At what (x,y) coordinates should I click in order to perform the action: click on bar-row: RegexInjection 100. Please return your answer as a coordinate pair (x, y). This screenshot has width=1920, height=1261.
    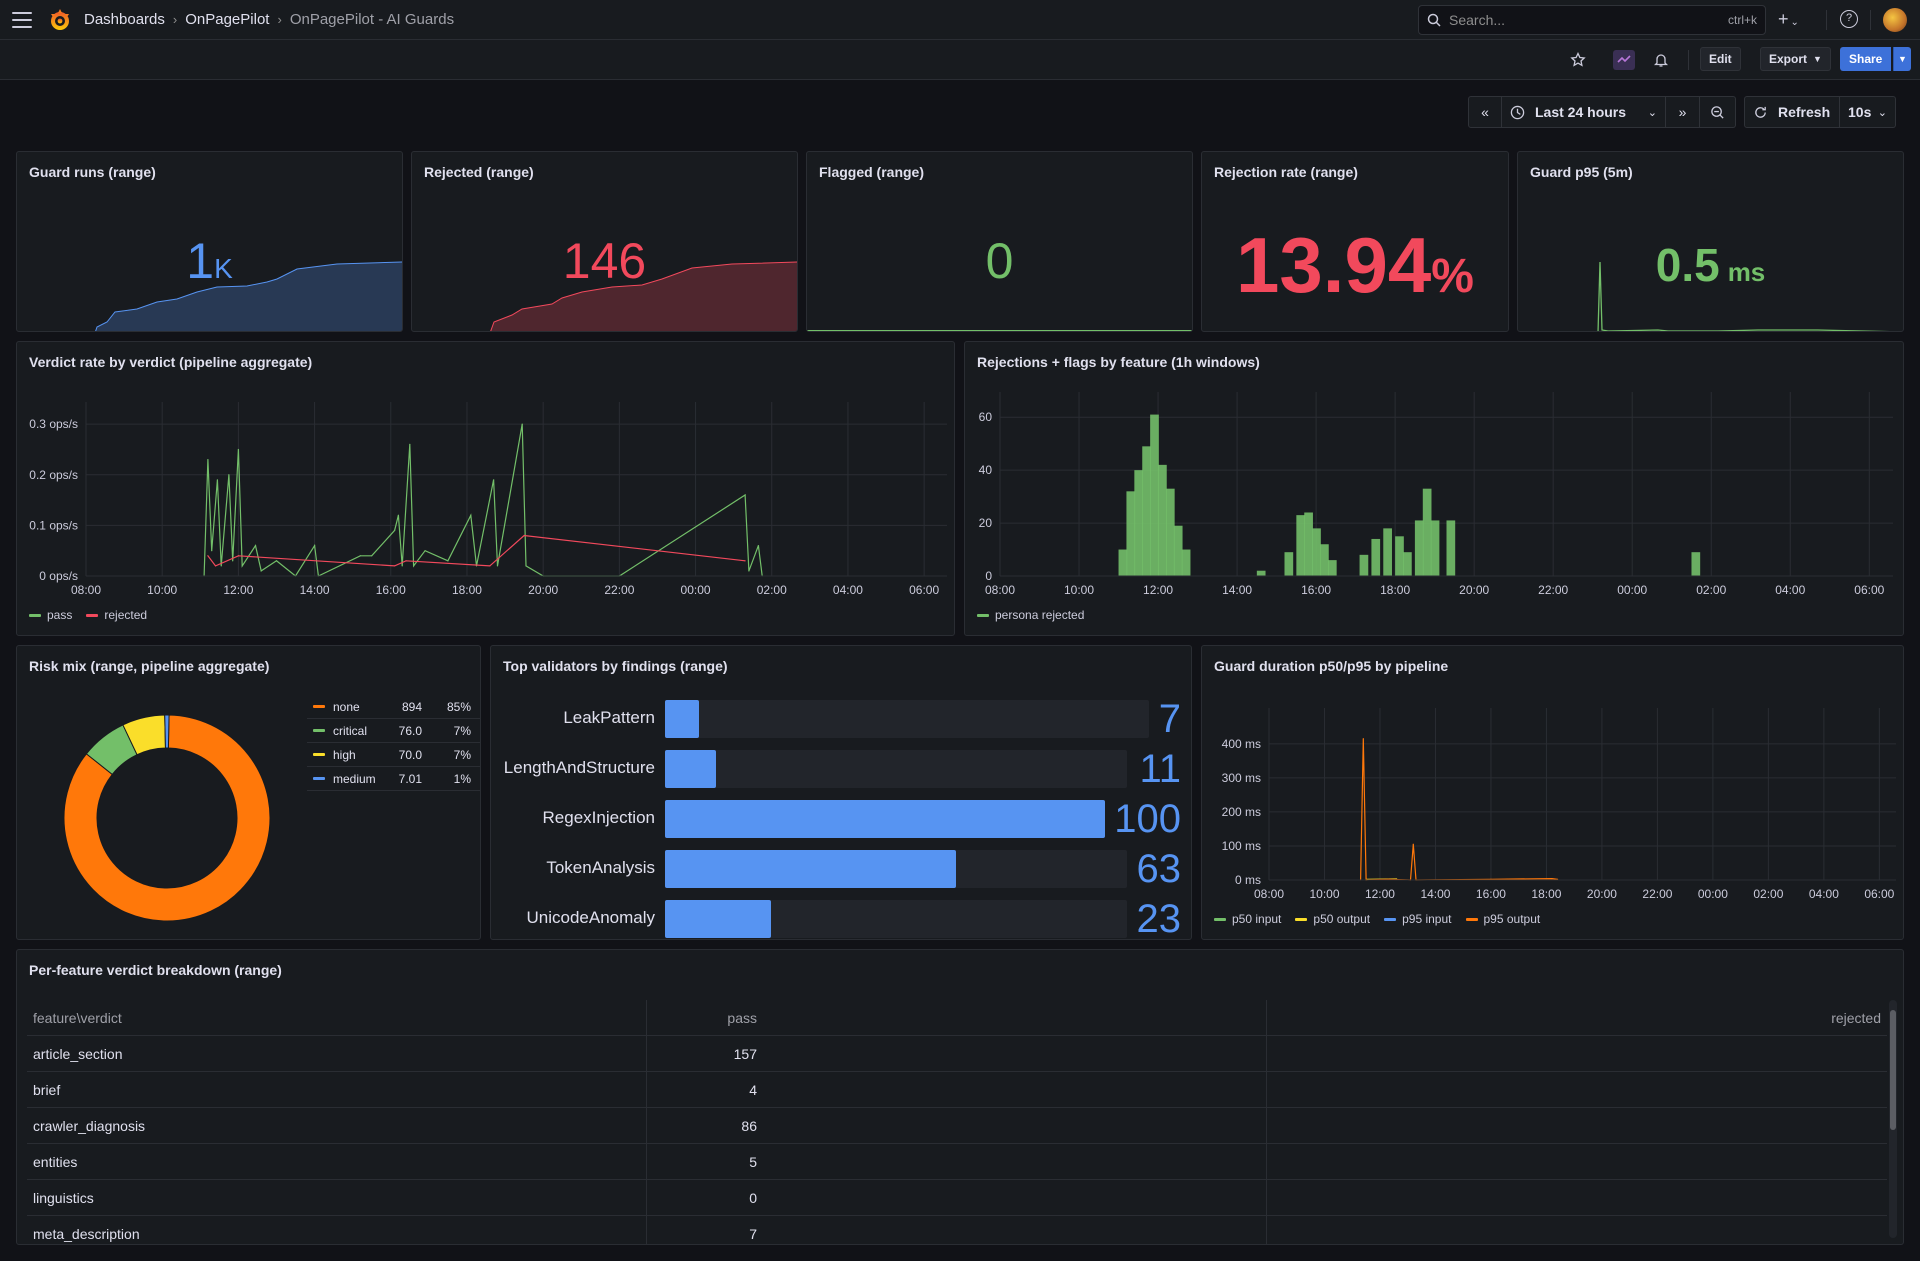
    Looking at the image, I should click on (841, 819).